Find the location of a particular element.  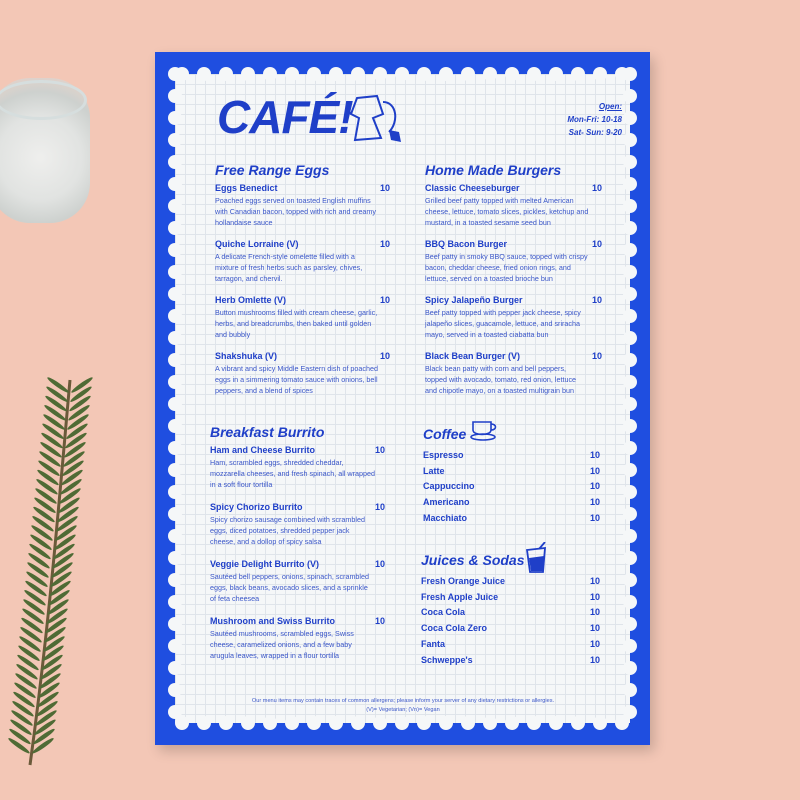

menu-item-name: Fresh Orange Juice is located at coordinates (463, 581).